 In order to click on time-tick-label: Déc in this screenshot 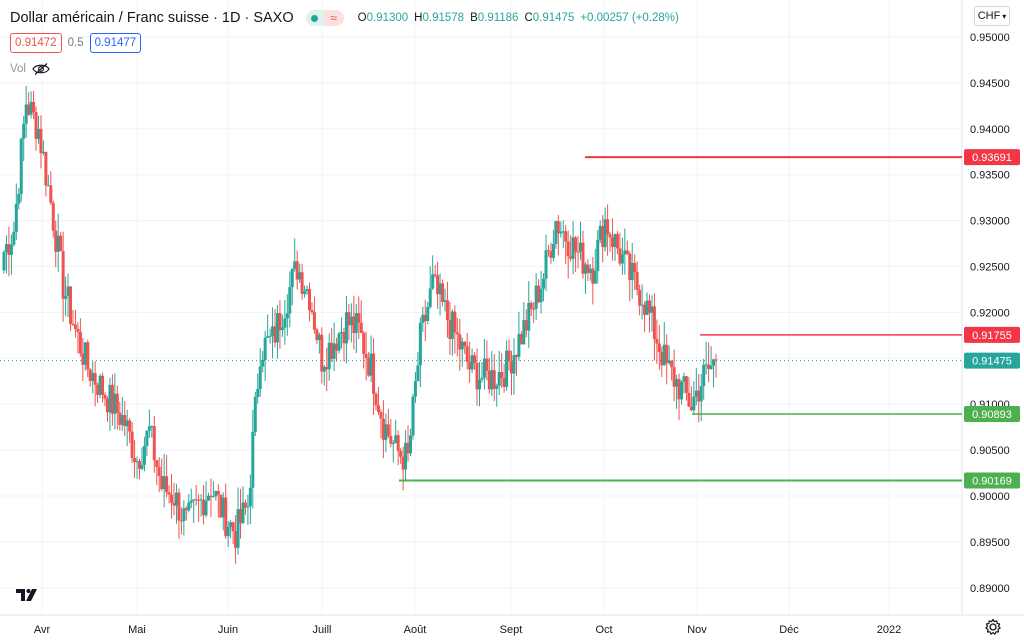, I will do `click(789, 630)`.